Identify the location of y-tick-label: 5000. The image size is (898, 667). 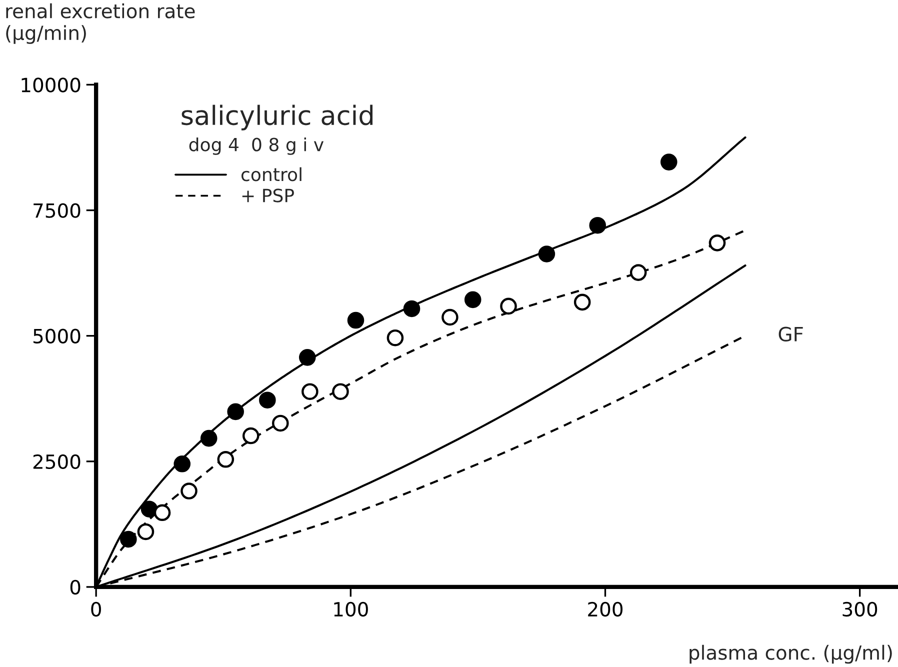
(57, 336).